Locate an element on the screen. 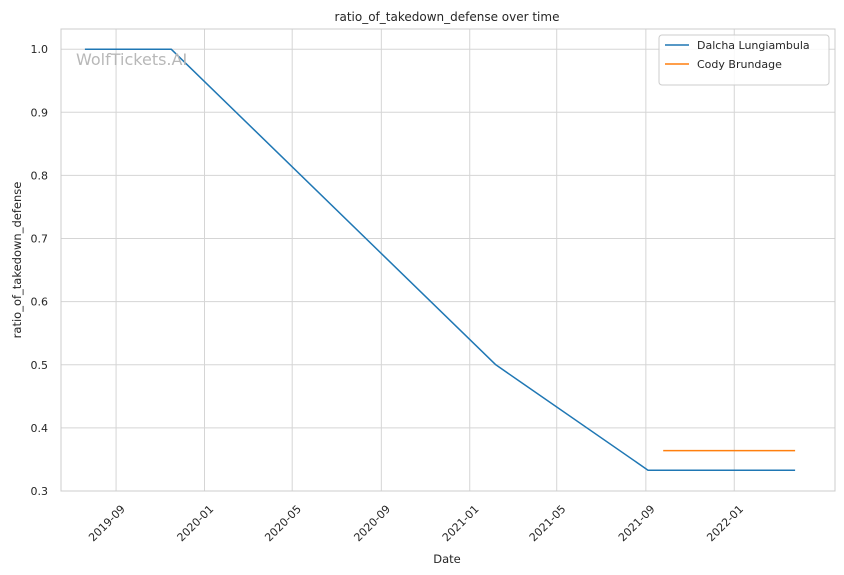 This screenshot has height=575, width=844. legend: Dalcha Lungiambula Cody Brundage is located at coordinates (744, 60).